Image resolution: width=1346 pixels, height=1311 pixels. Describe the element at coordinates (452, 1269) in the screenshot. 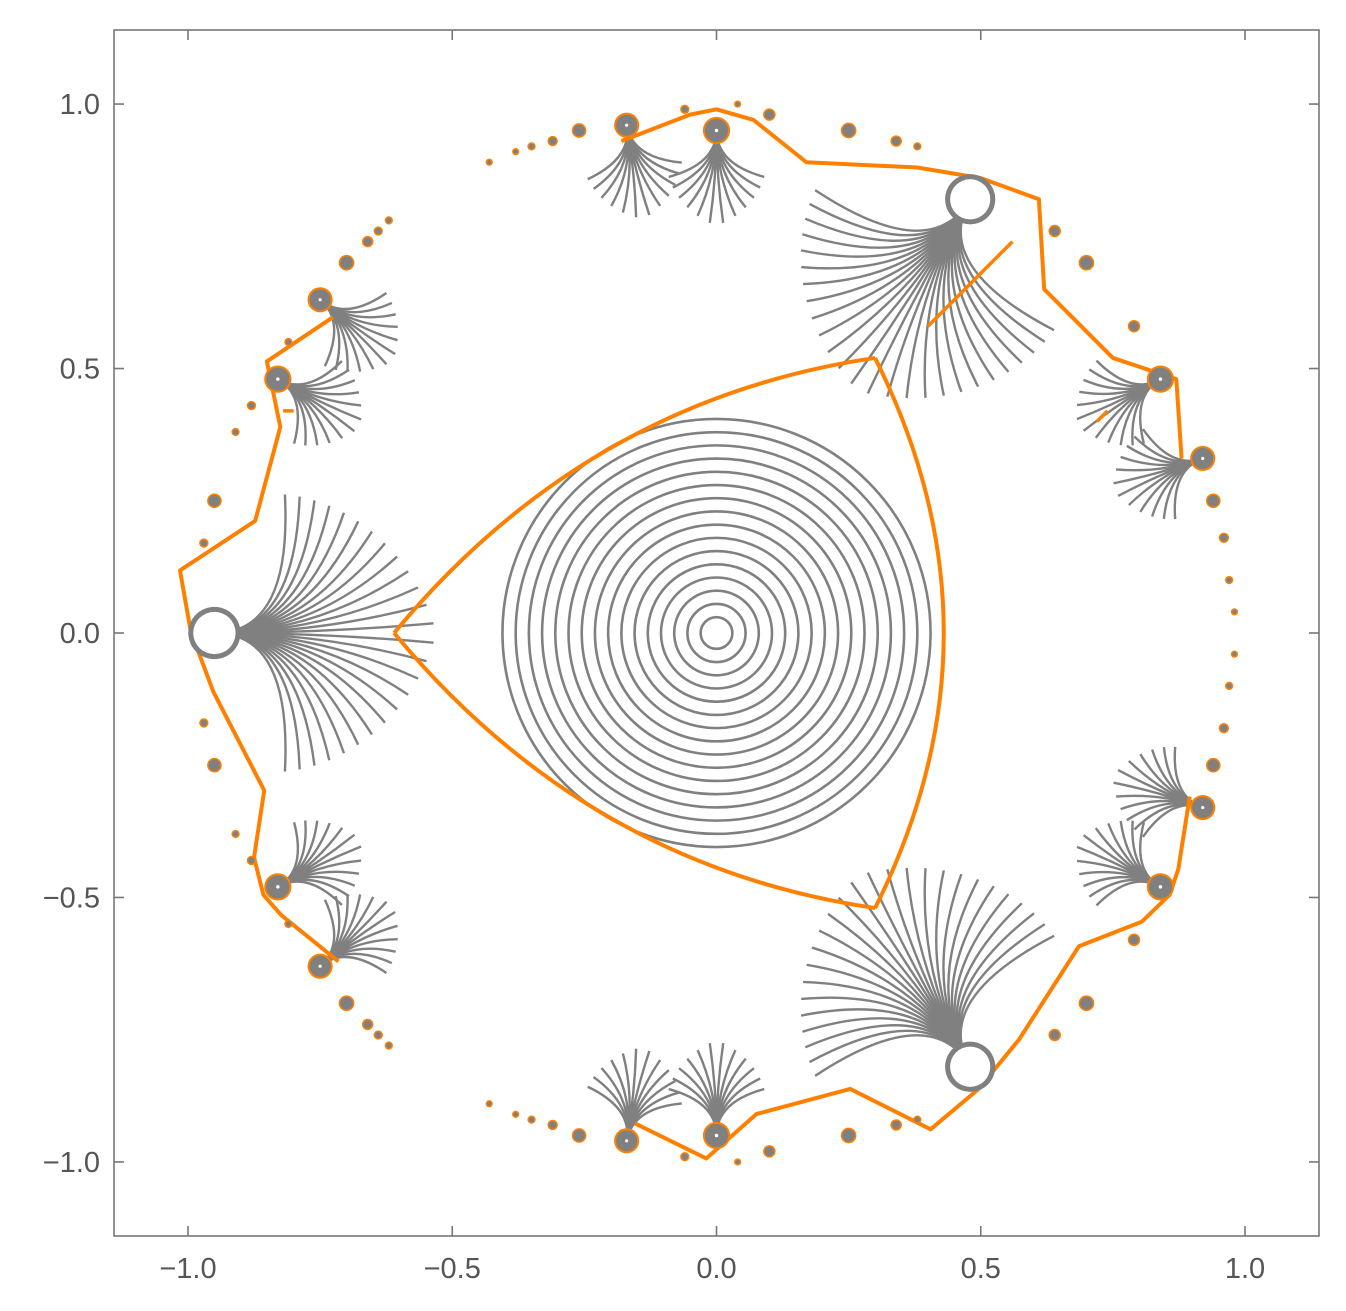

I see `x-tick-label: −0.5` at that location.